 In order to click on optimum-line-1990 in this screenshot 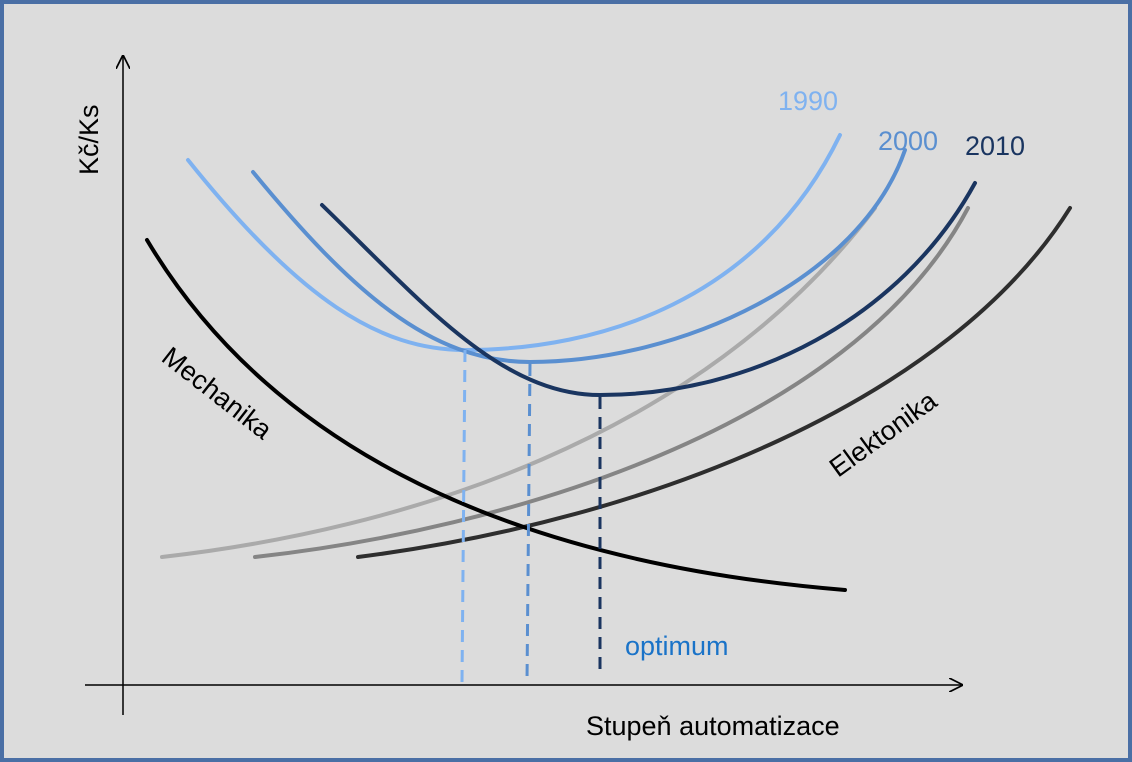, I will do `click(463, 516)`.